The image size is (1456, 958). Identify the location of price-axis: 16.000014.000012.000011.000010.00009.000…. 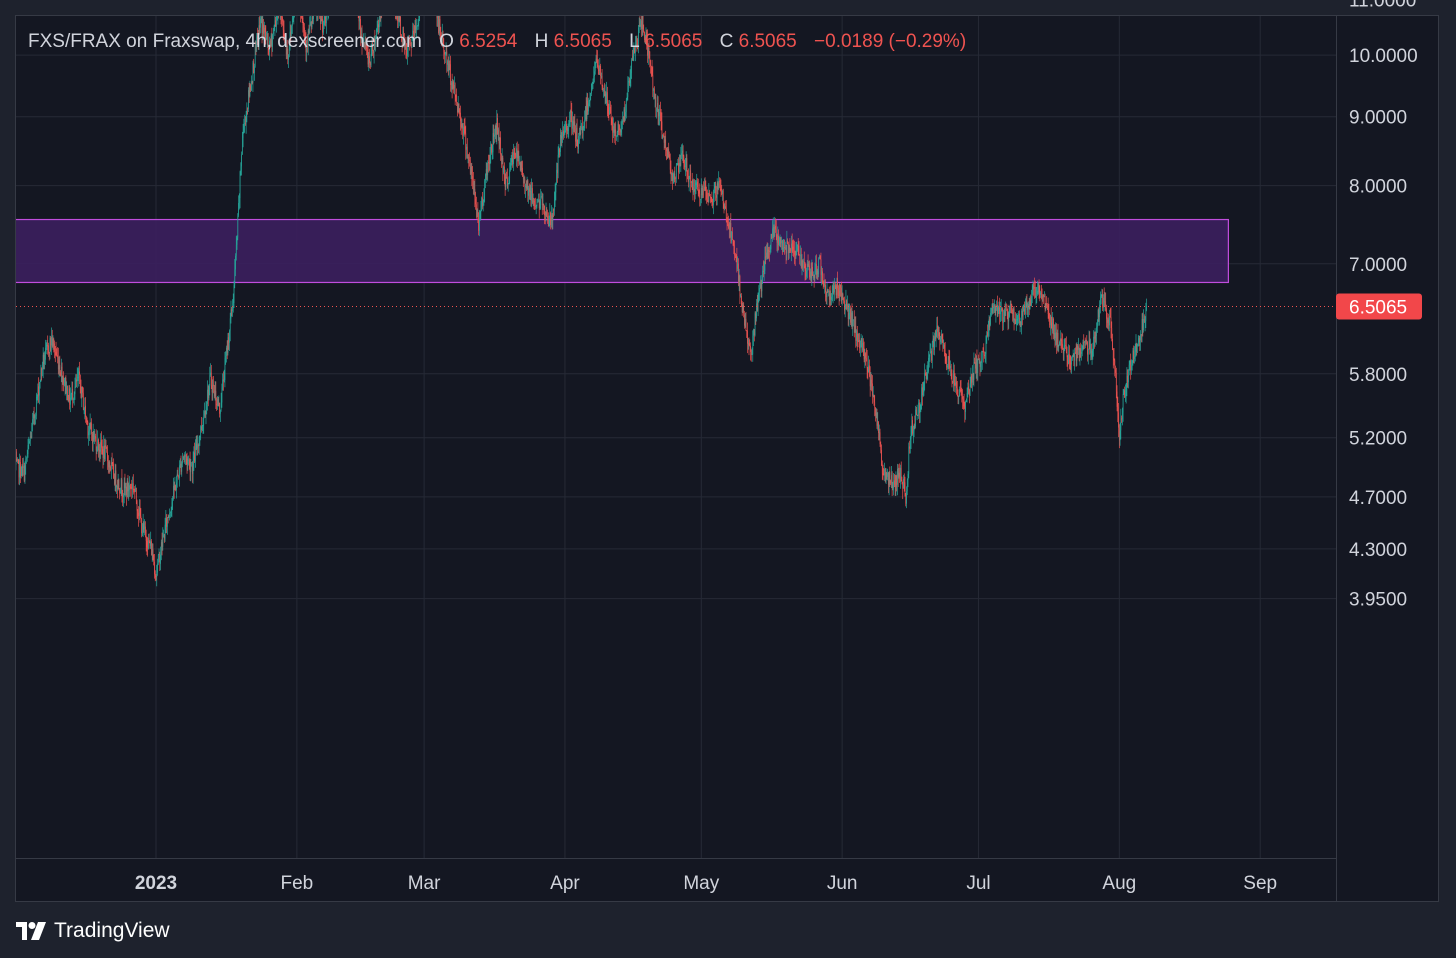
(1379, 305).